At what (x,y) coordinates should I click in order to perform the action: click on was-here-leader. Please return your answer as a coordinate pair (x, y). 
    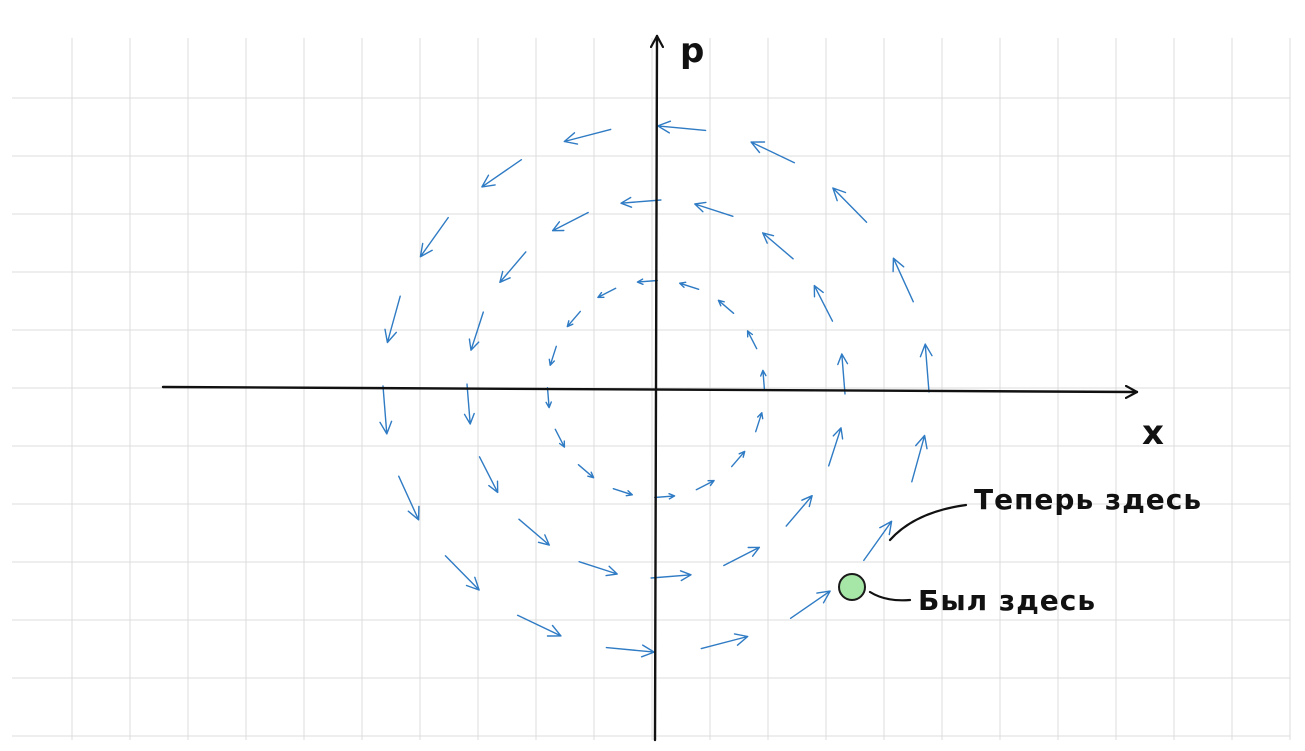
    Looking at the image, I should click on (890, 596).